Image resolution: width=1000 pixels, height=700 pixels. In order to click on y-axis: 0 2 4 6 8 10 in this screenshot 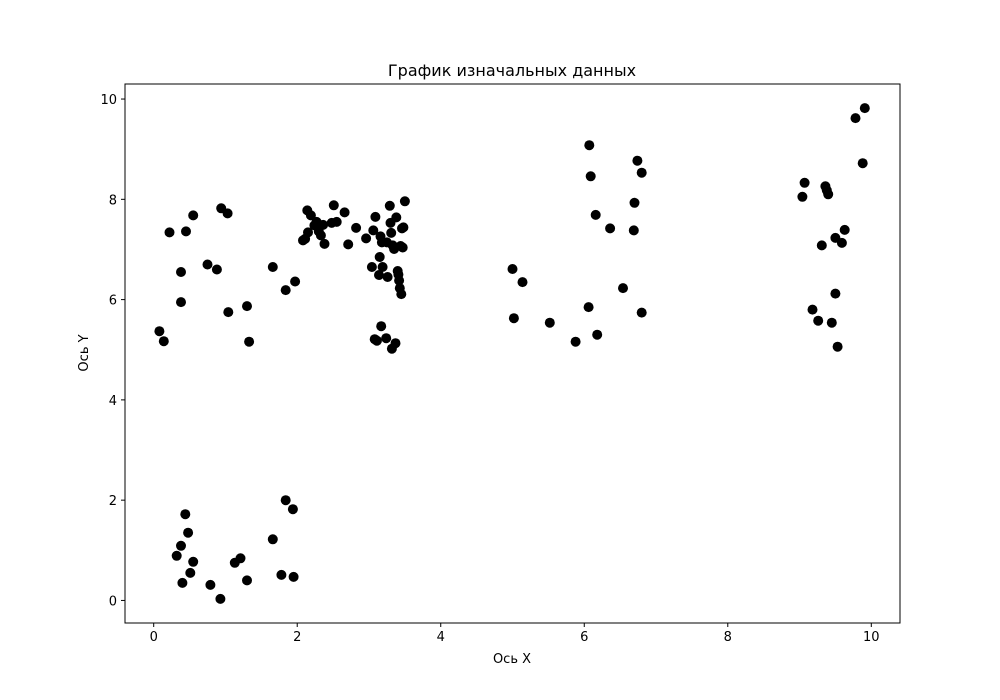, I will do `click(112, 351)`.